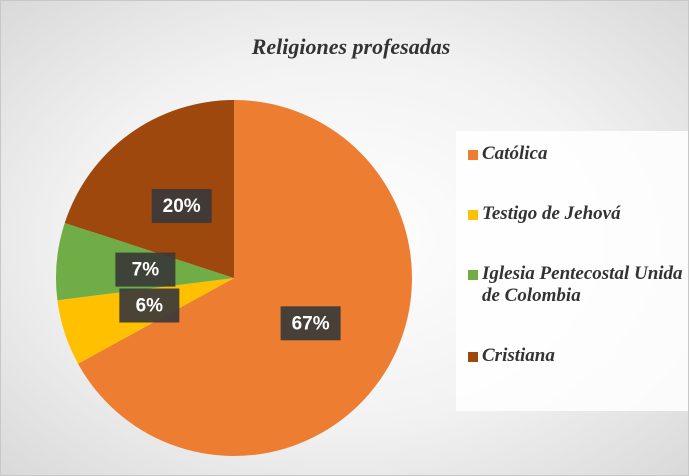  Describe the element at coordinates (351, 46) in the screenshot. I see `chart-title: Religiones profesadas` at that location.